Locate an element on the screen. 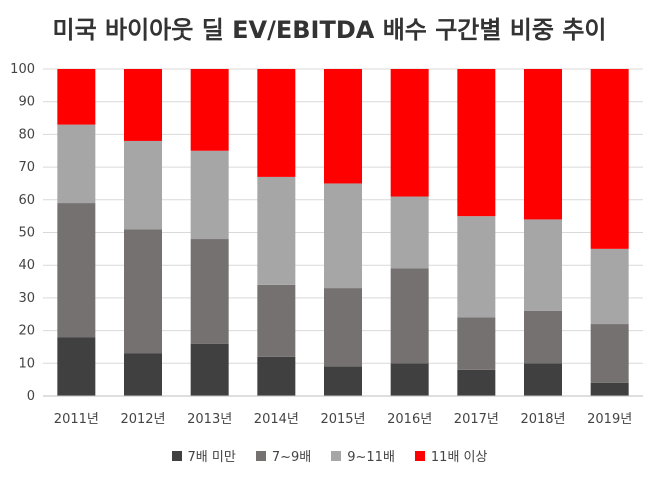  y-tick-label: 30 is located at coordinates (26, 298).